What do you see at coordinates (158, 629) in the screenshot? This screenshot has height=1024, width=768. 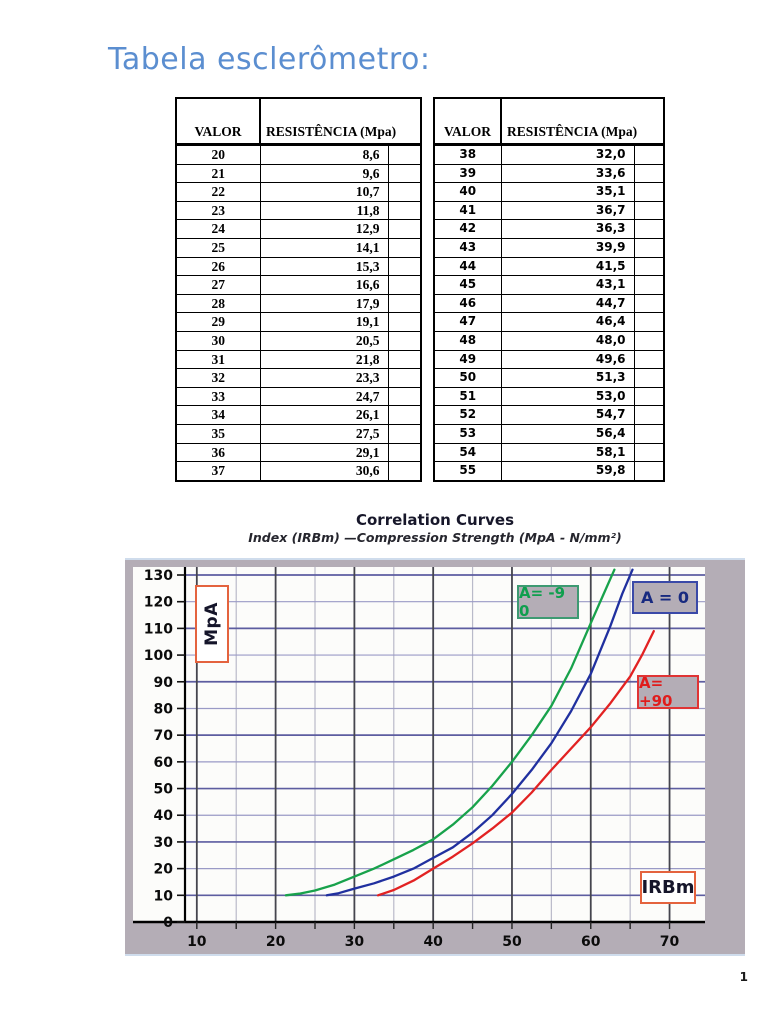 I see `svg-text: 110` at bounding box center [158, 629].